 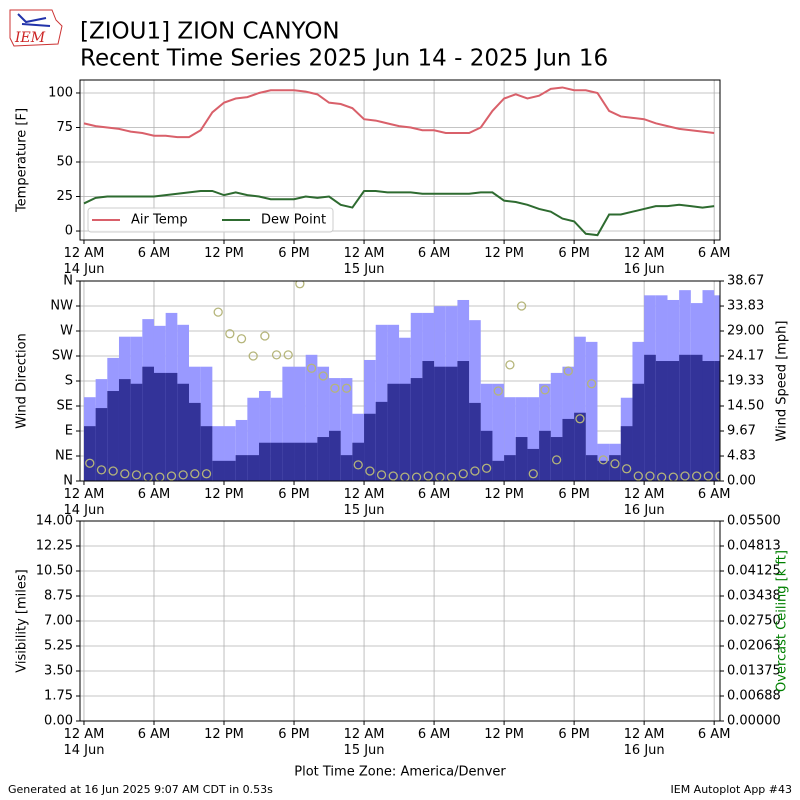 What do you see at coordinates (69, 381) in the screenshot?
I see `y-tick-label: S` at bounding box center [69, 381].